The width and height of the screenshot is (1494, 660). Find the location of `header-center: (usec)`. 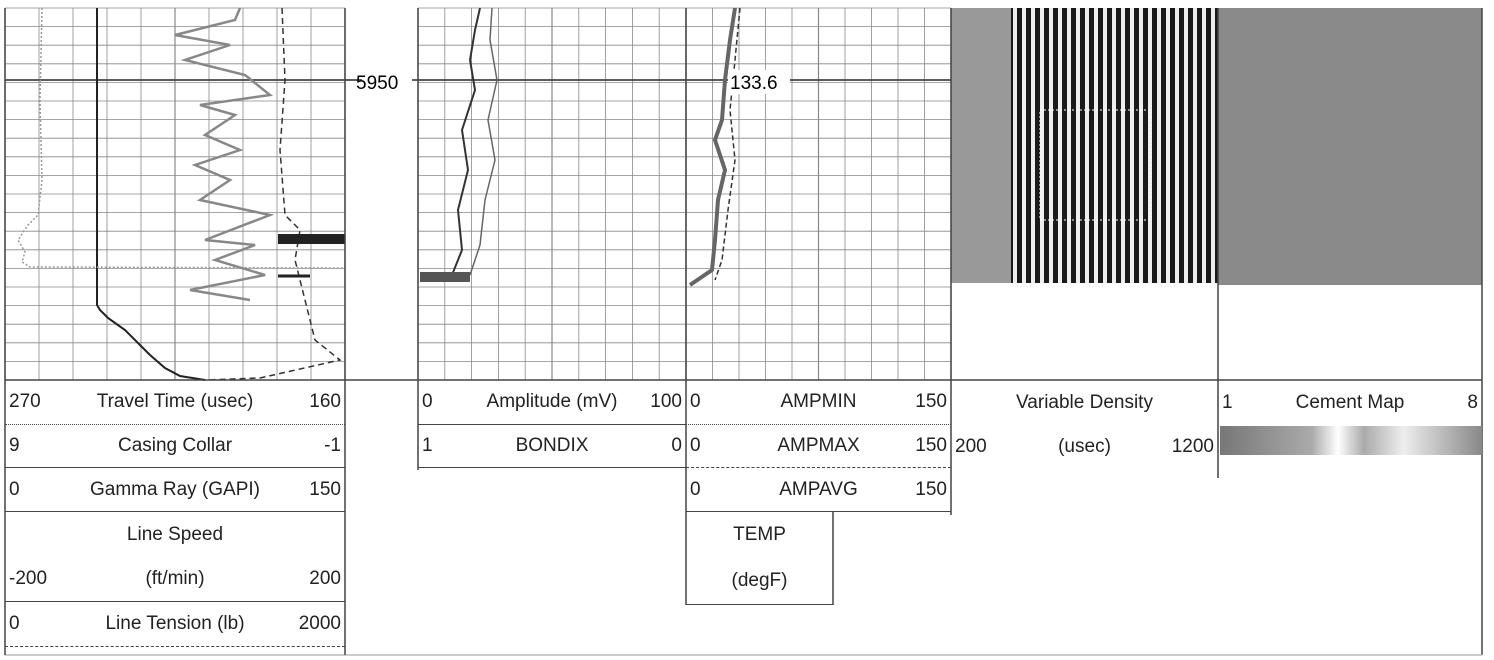

header-center: (usec) is located at coordinates (1084, 446).